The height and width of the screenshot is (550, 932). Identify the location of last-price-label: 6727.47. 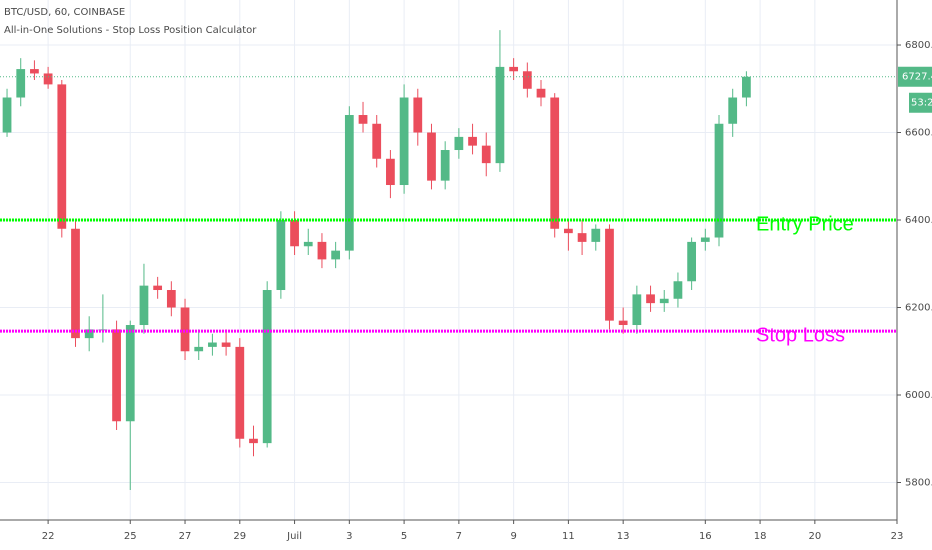
(917, 77).